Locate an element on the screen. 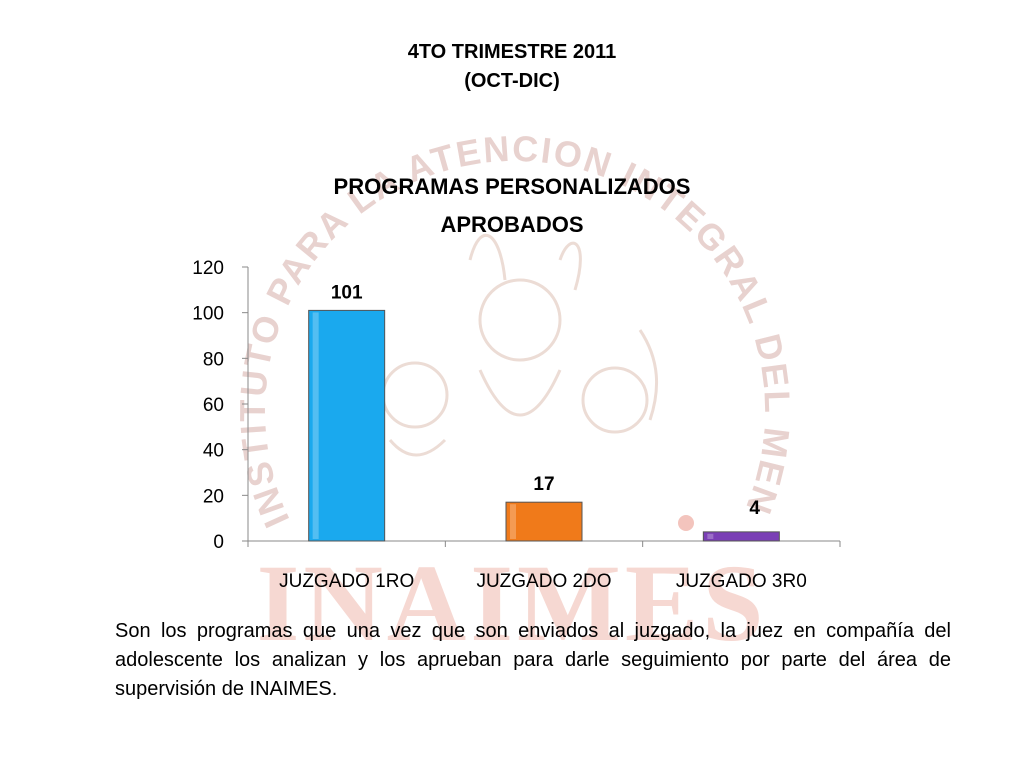 This screenshot has height=768, width=1024. data-labels: 101 17 4 is located at coordinates (546, 400).